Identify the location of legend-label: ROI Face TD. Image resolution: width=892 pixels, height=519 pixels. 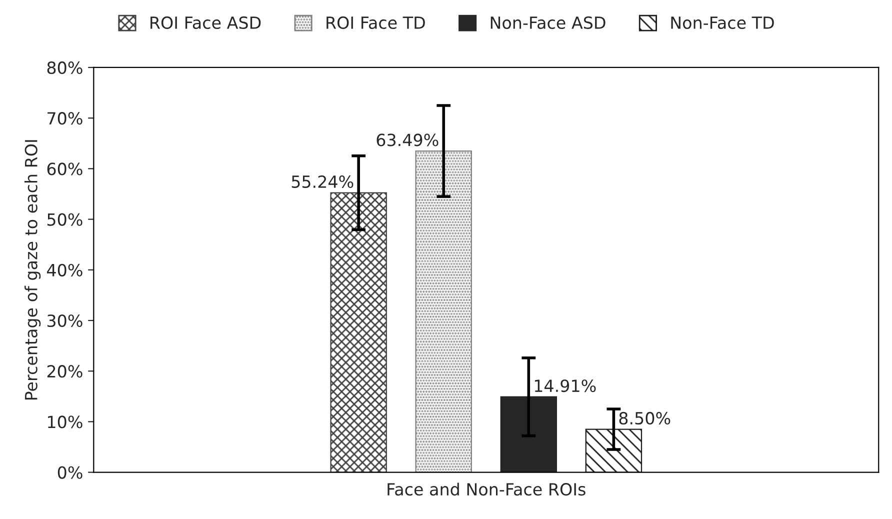
(375, 22).